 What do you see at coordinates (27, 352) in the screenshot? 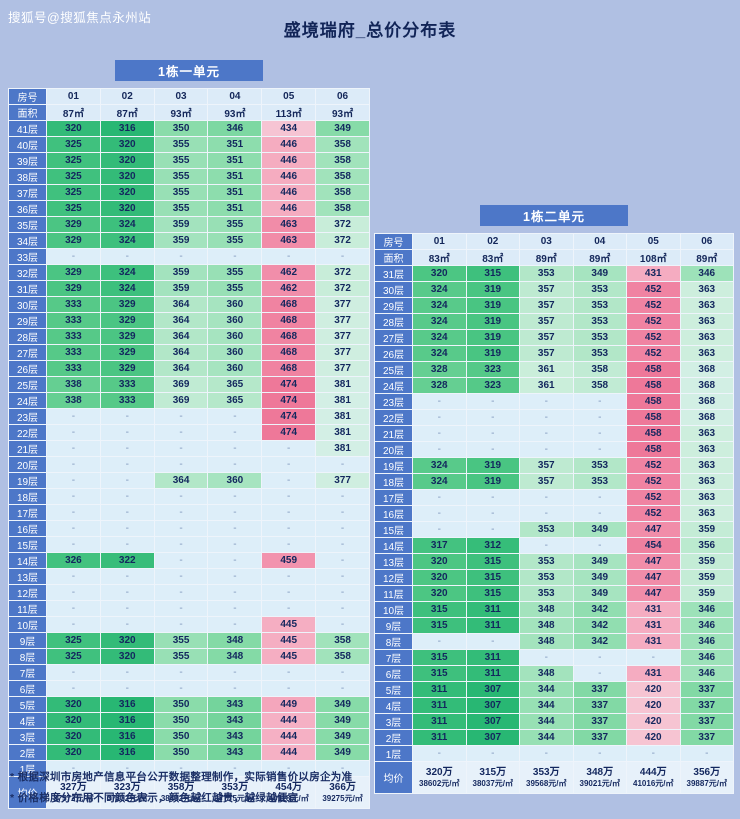
I see `floor-label: 27层` at bounding box center [27, 352].